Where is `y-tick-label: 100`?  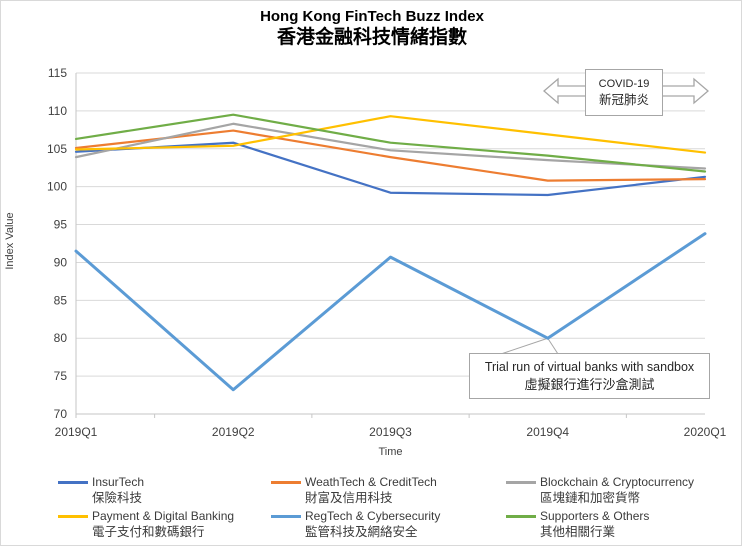 y-tick-label: 100 is located at coordinates (57, 187).